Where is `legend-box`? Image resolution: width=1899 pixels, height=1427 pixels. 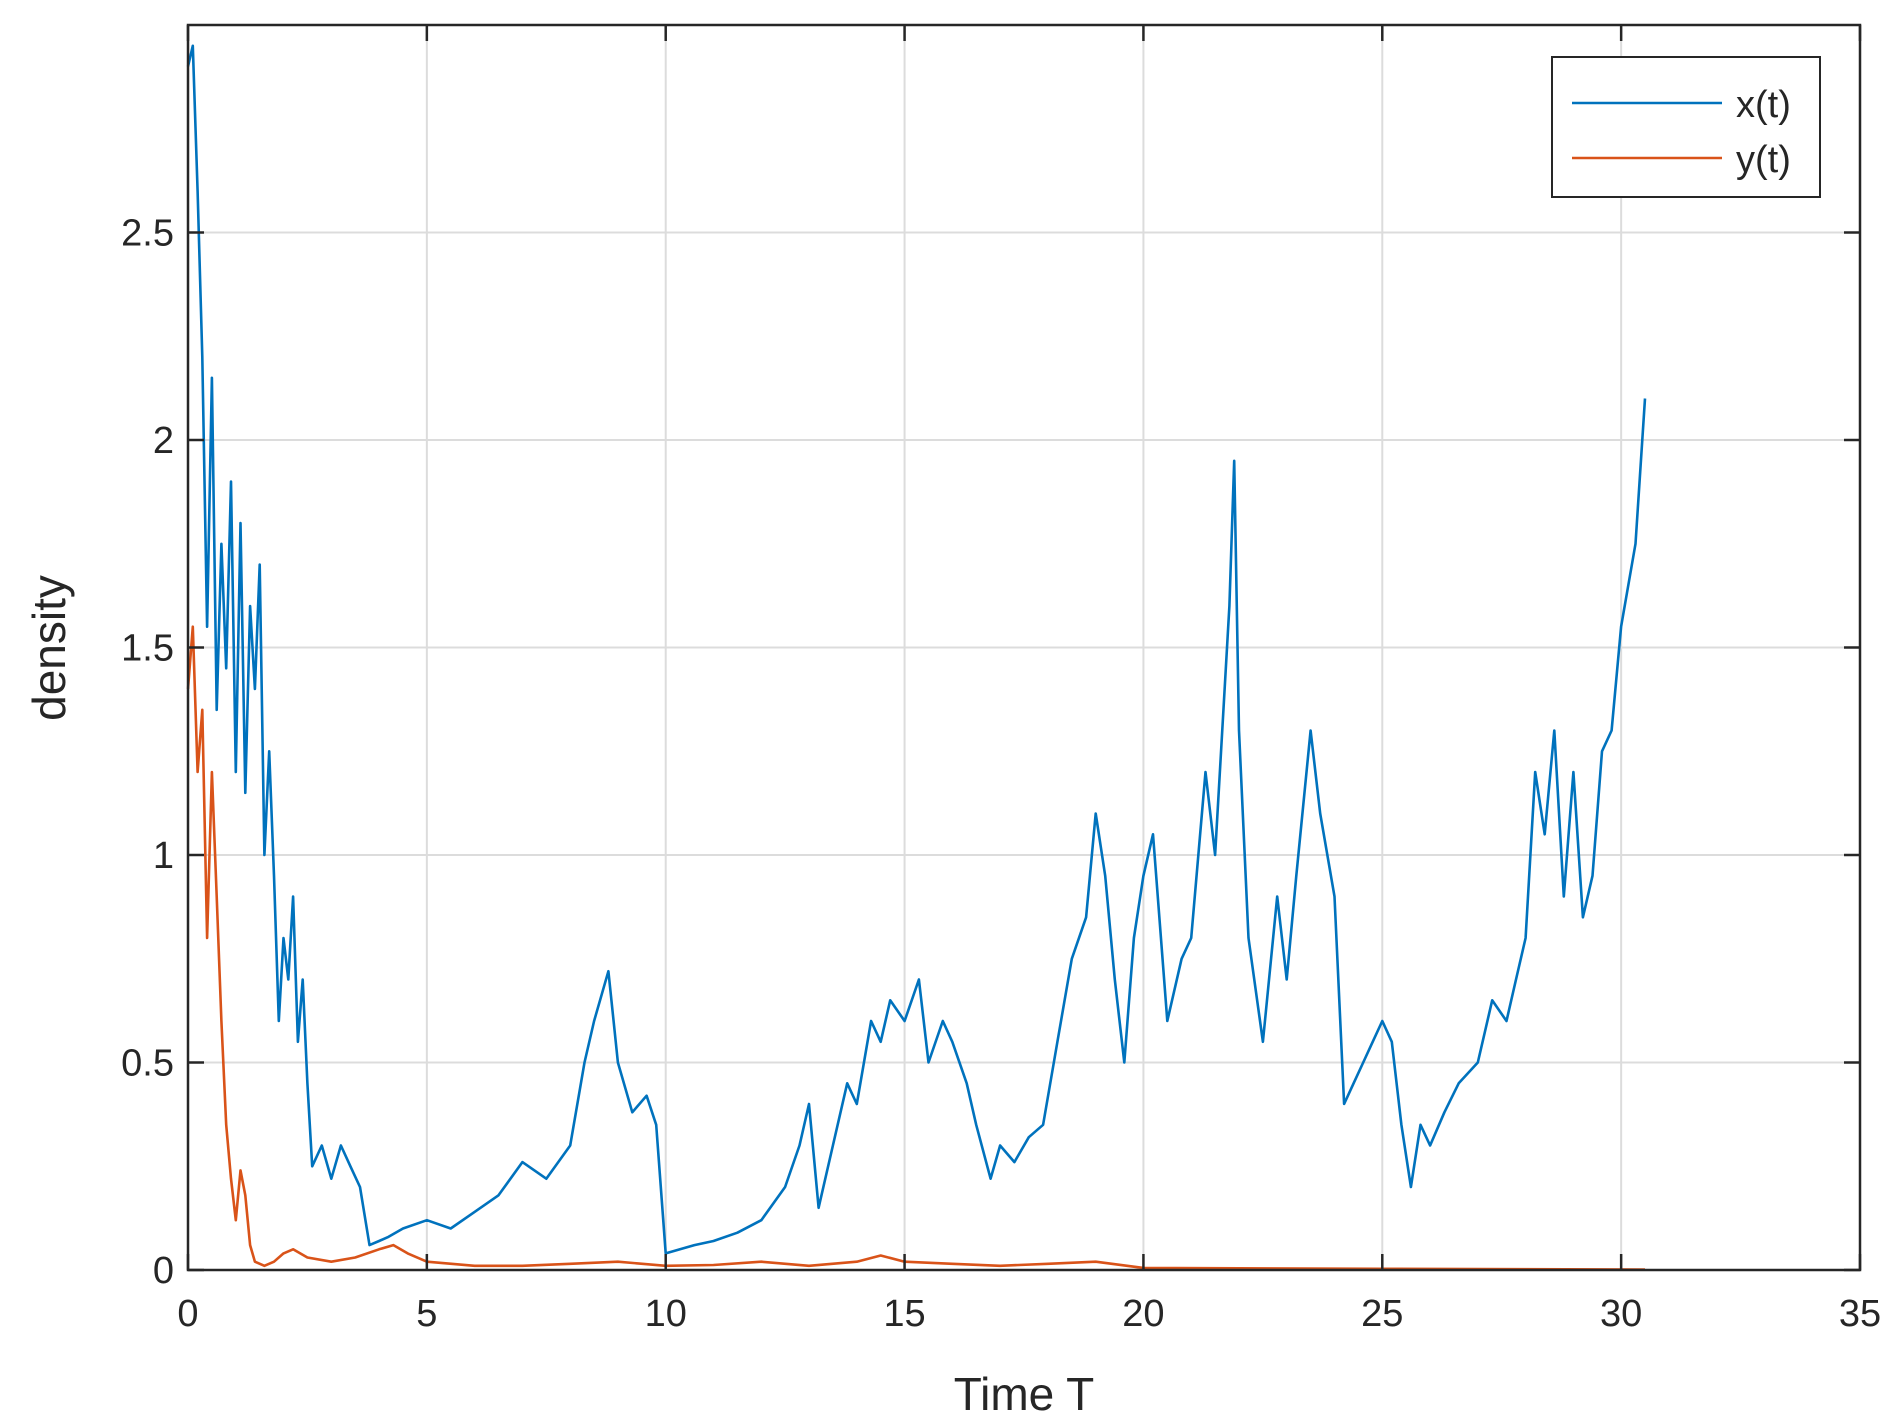 legend-box is located at coordinates (1686, 127).